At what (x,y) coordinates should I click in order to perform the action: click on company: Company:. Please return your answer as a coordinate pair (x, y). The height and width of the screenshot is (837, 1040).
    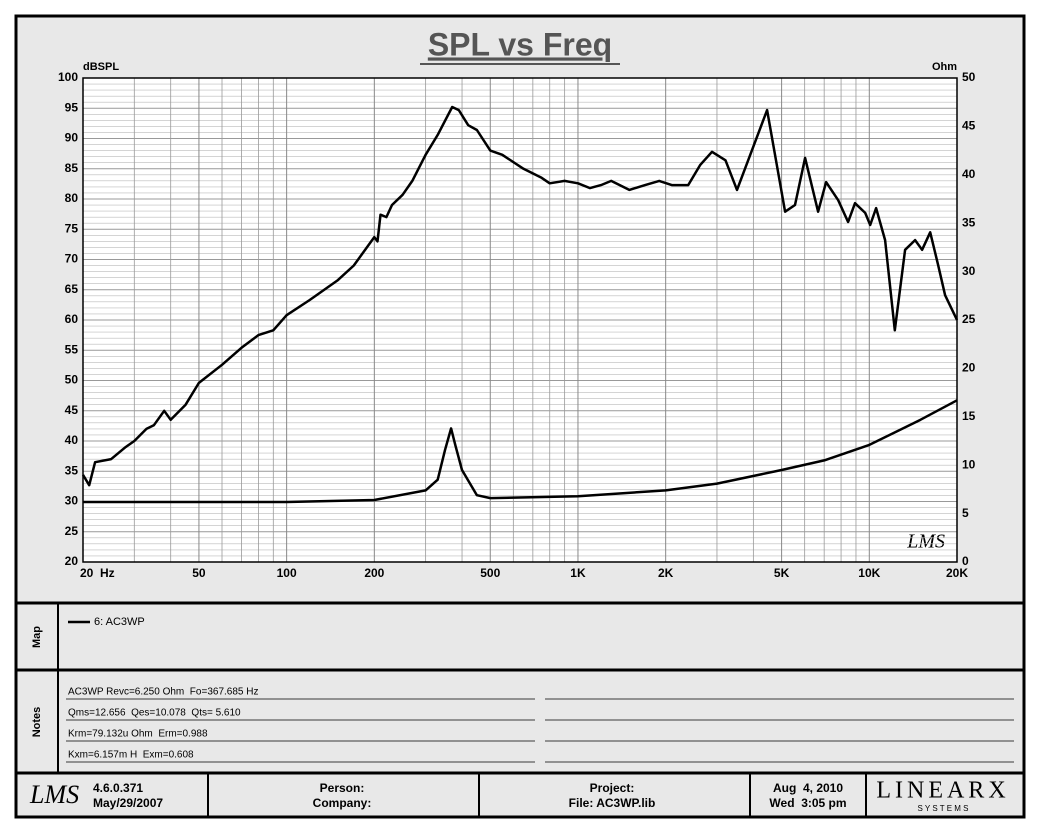
    Looking at the image, I should click on (342, 803).